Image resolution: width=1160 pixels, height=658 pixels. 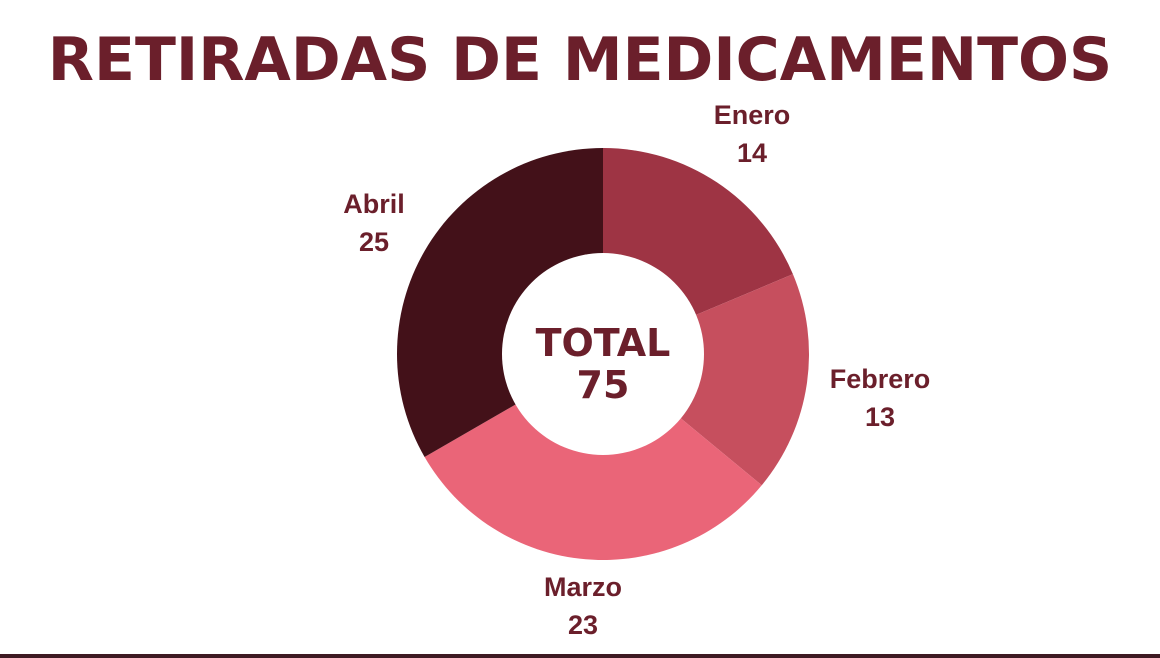 I want to click on slice-value-abril: 25, so click(x=374, y=242).